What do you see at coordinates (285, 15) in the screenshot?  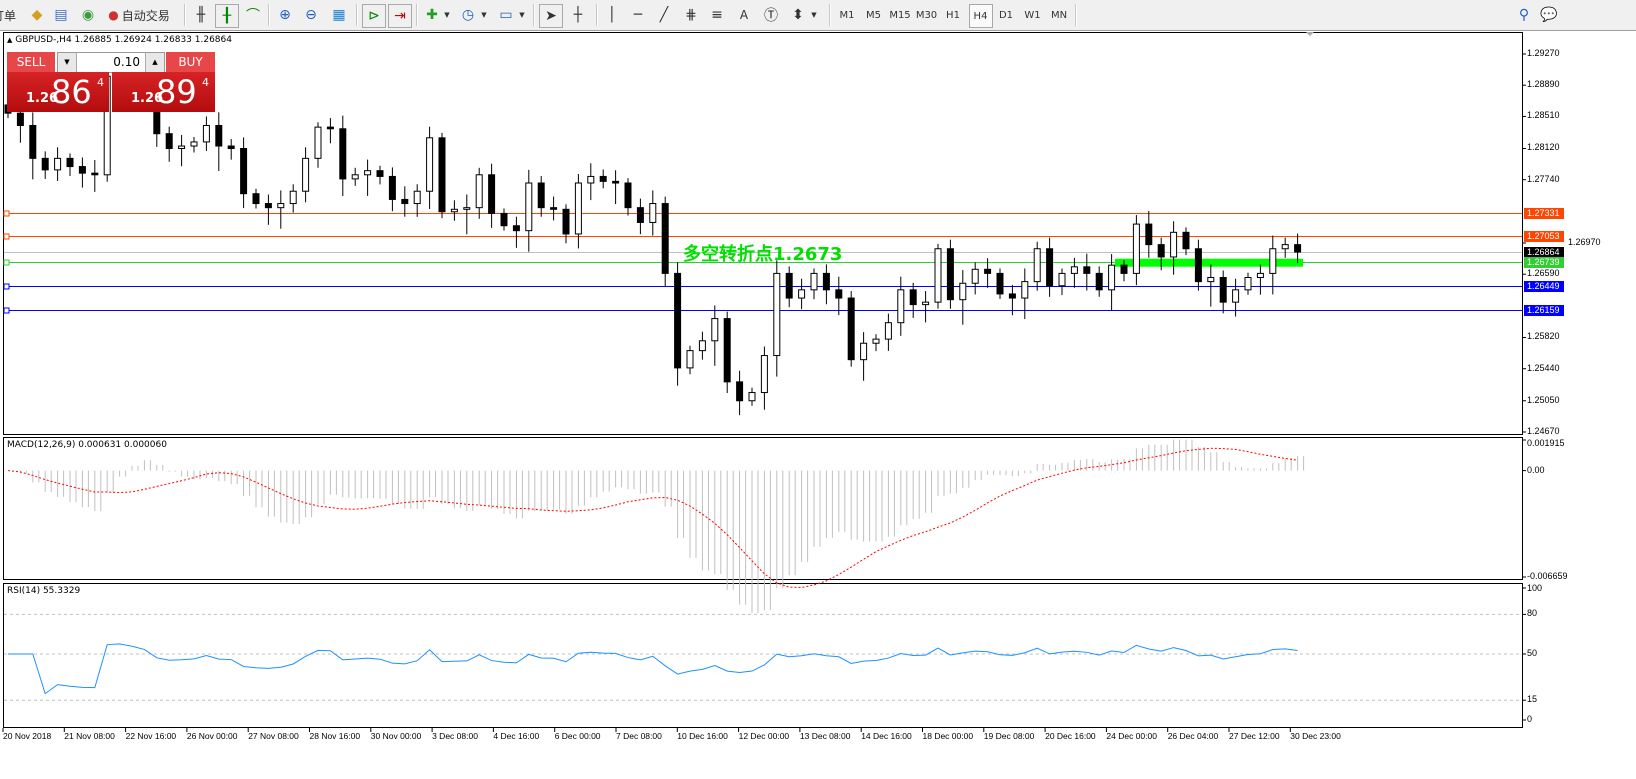 I see `zoom-in-icon: ⊕` at bounding box center [285, 15].